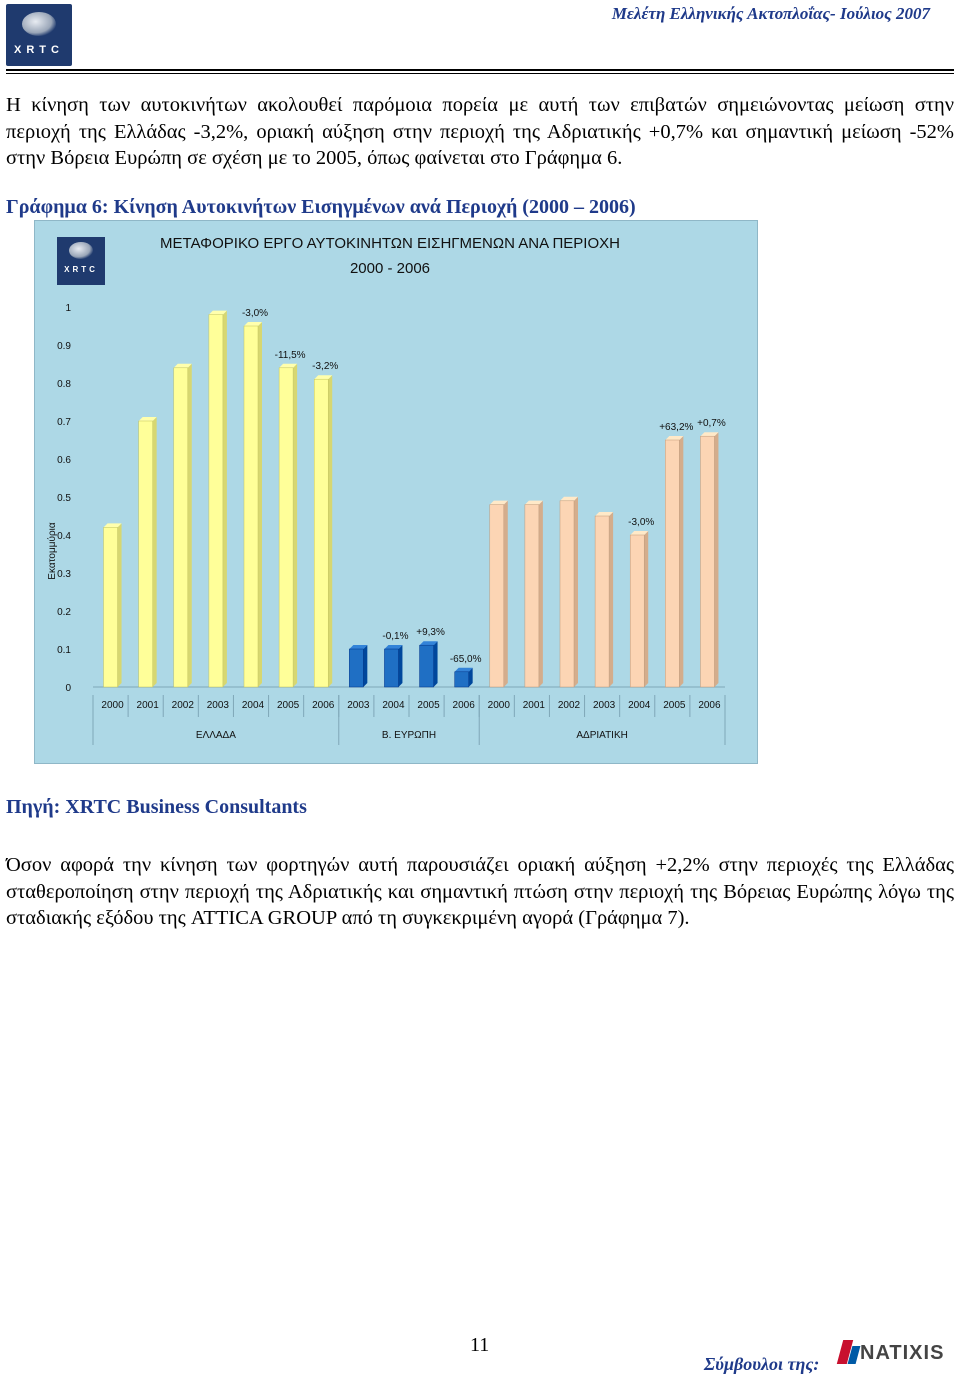 This screenshot has width=960, height=1377. What do you see at coordinates (430, 632) in the screenshot?
I see `bar-data-label: +9,3%` at bounding box center [430, 632].